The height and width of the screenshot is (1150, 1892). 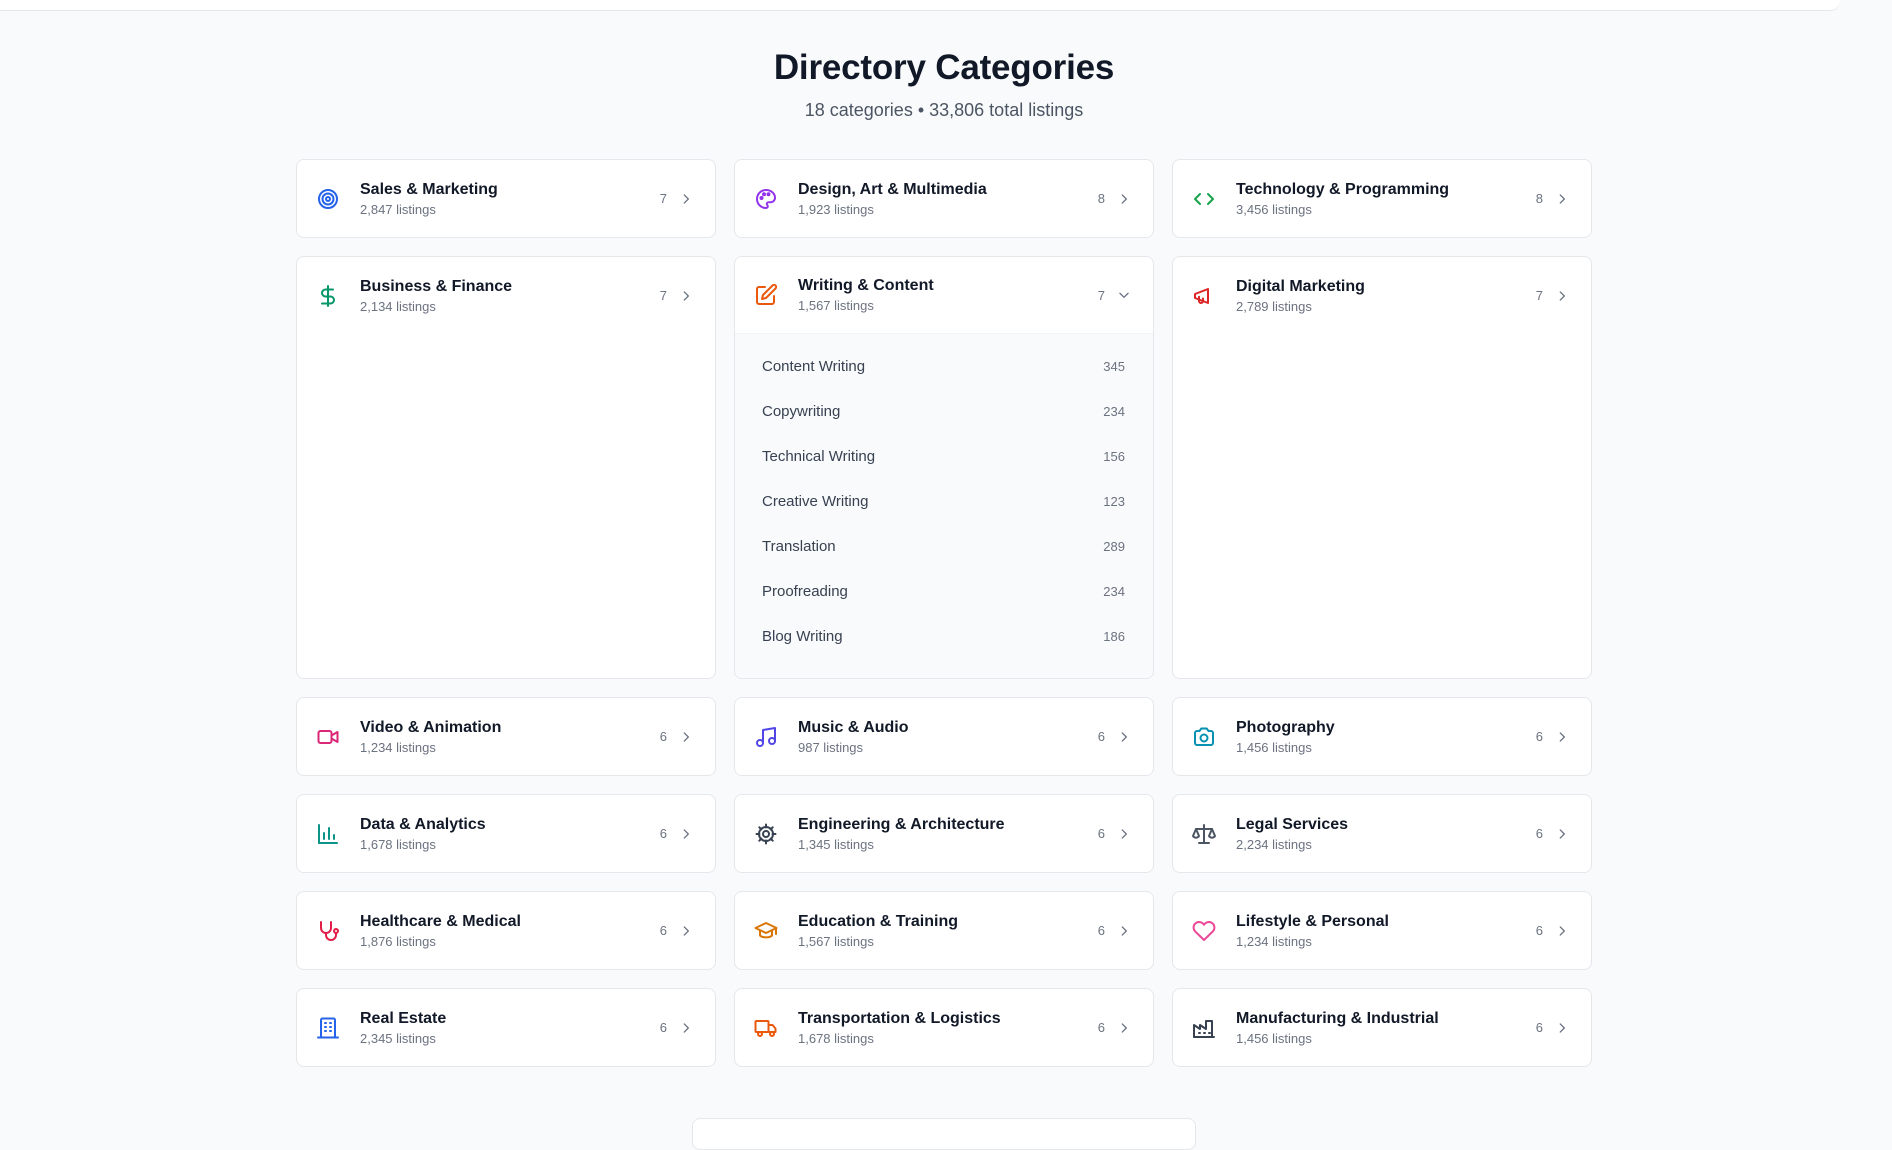 I want to click on category-listings: 2,234 listings, so click(x=1274, y=844).